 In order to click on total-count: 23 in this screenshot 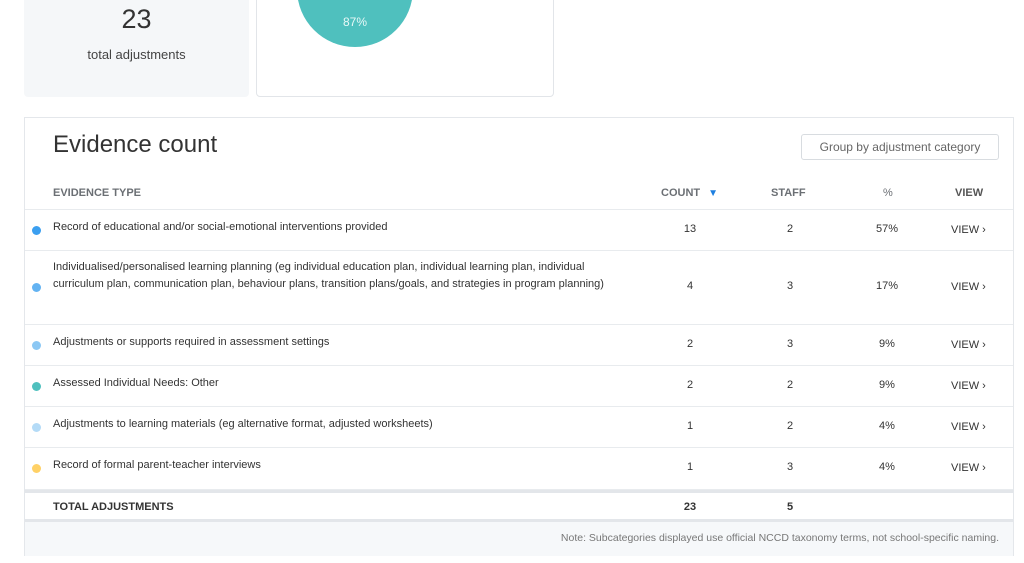, I will do `click(690, 507)`.